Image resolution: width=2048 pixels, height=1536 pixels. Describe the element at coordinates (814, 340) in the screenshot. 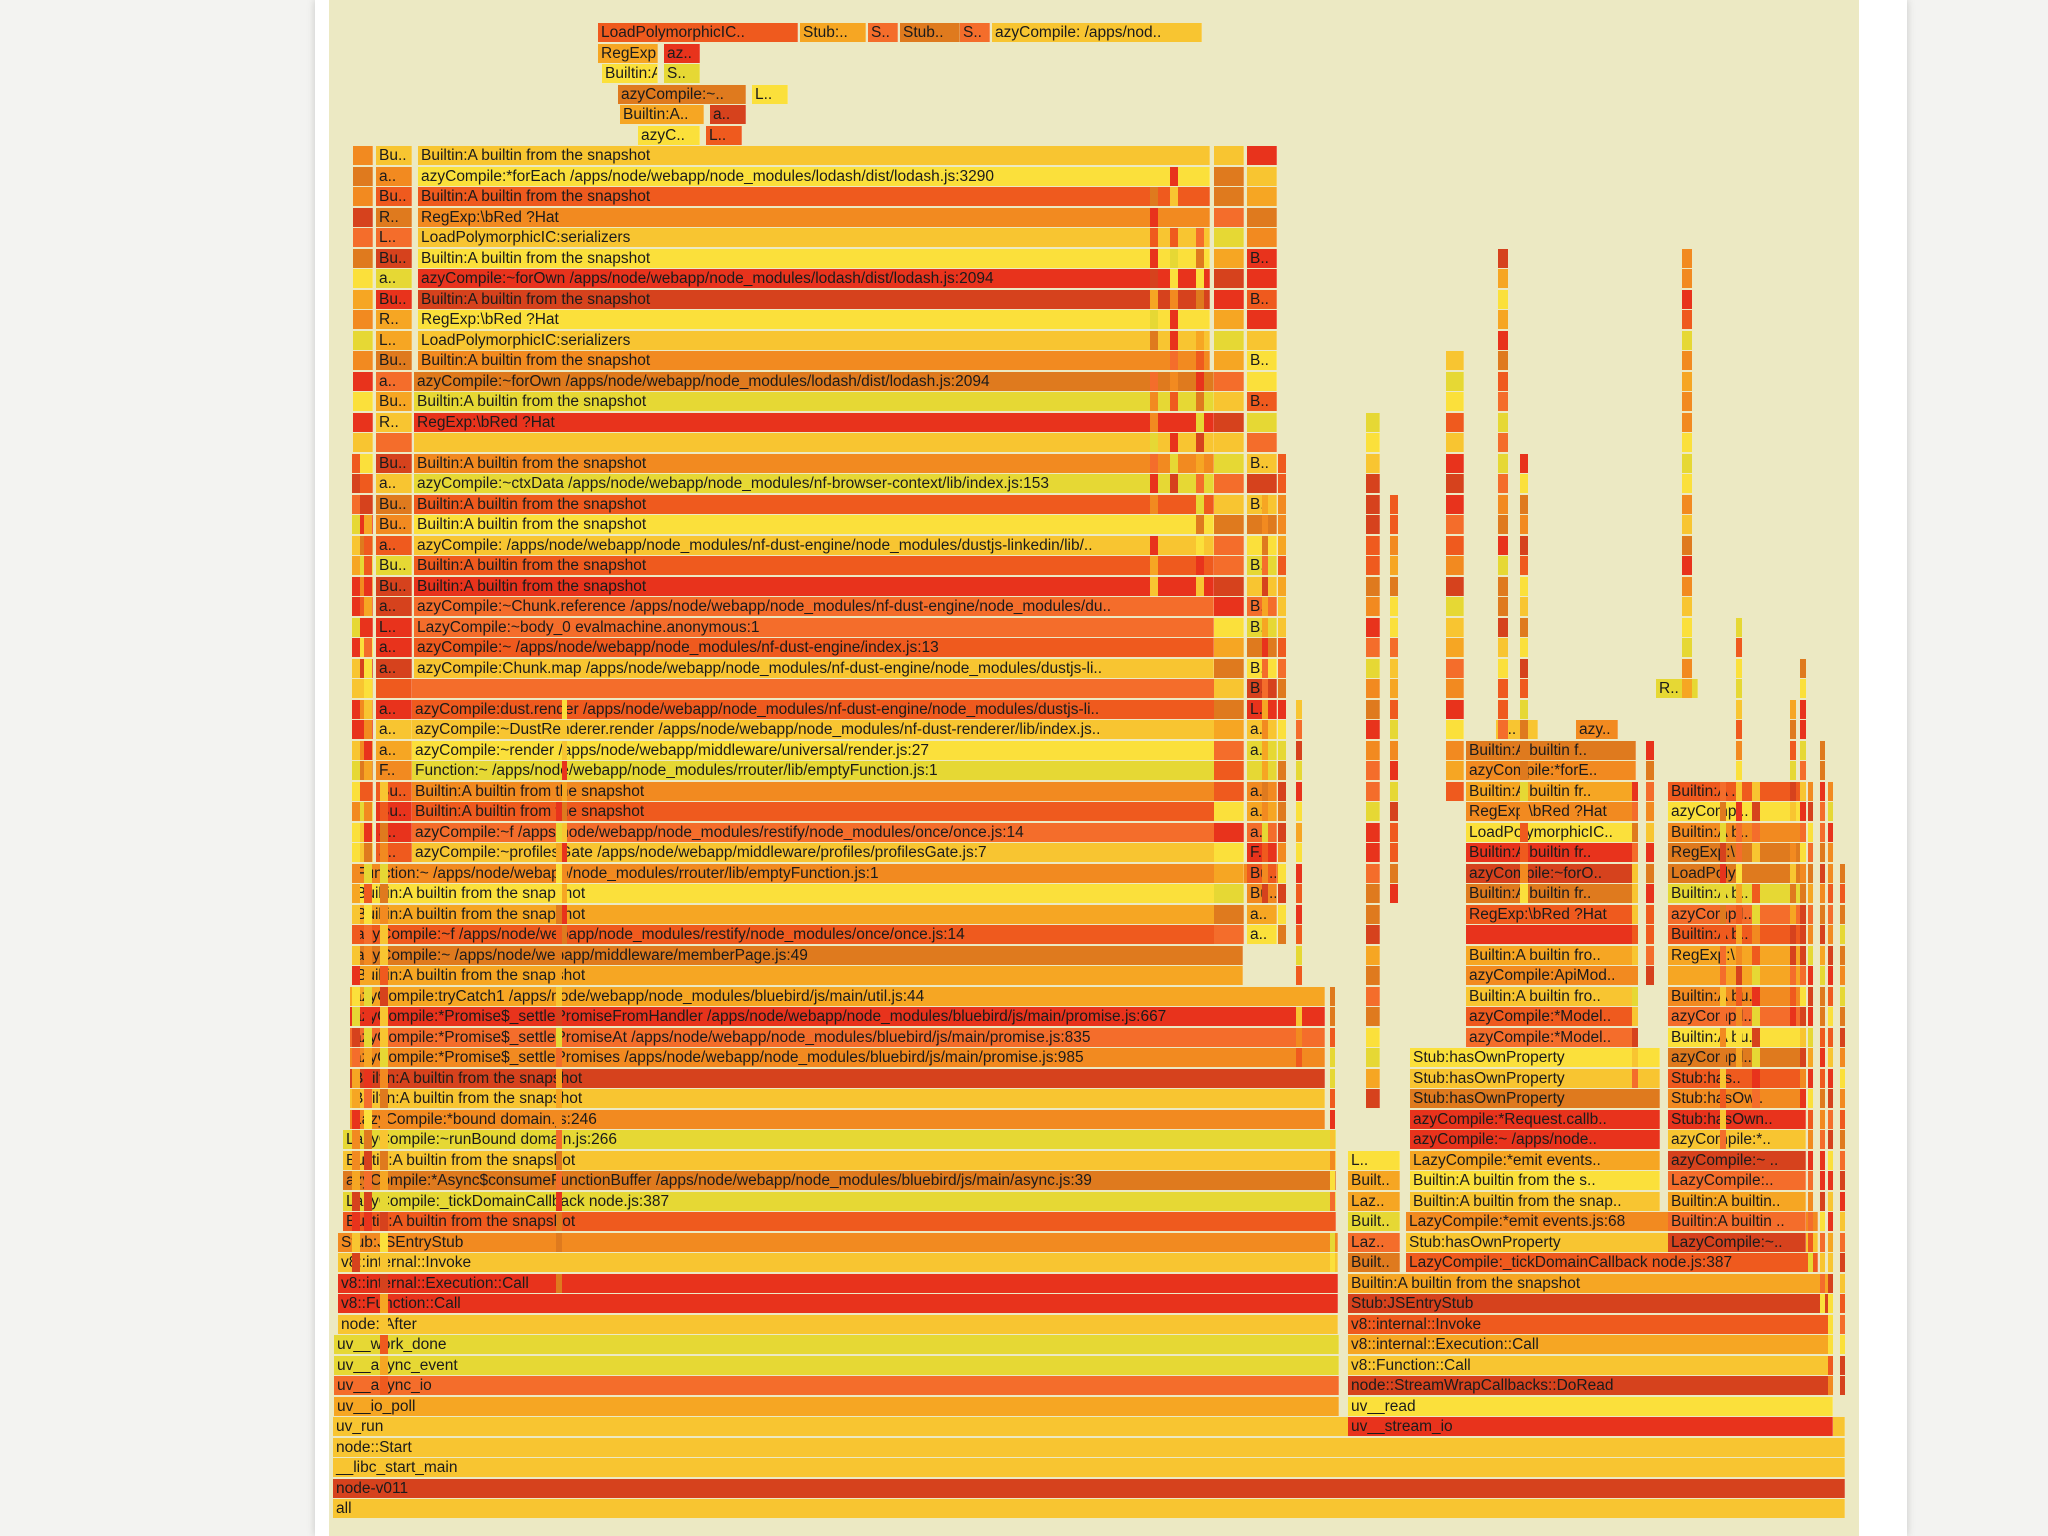

I see `stack-frame: LoadPolymorphicIC:serializers` at that location.